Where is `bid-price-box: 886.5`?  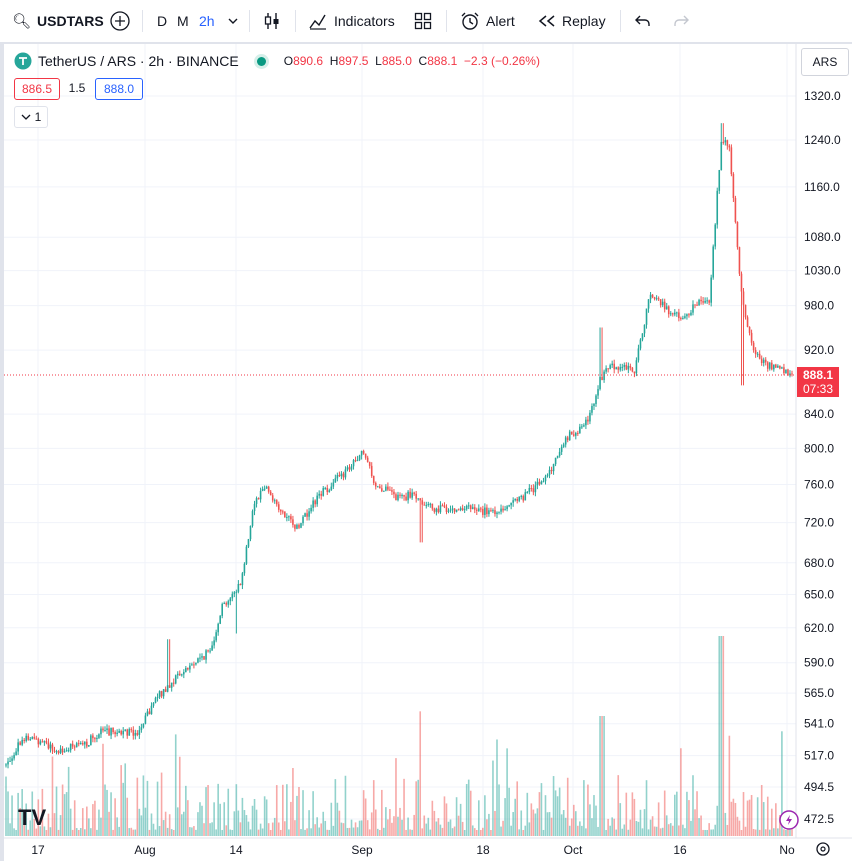 bid-price-box: 886.5 is located at coordinates (37, 89).